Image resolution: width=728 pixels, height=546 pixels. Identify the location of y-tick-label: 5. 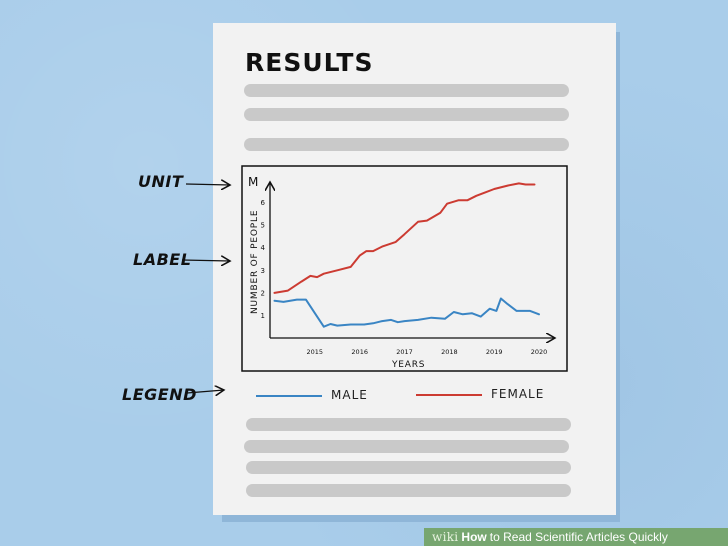
(263, 226).